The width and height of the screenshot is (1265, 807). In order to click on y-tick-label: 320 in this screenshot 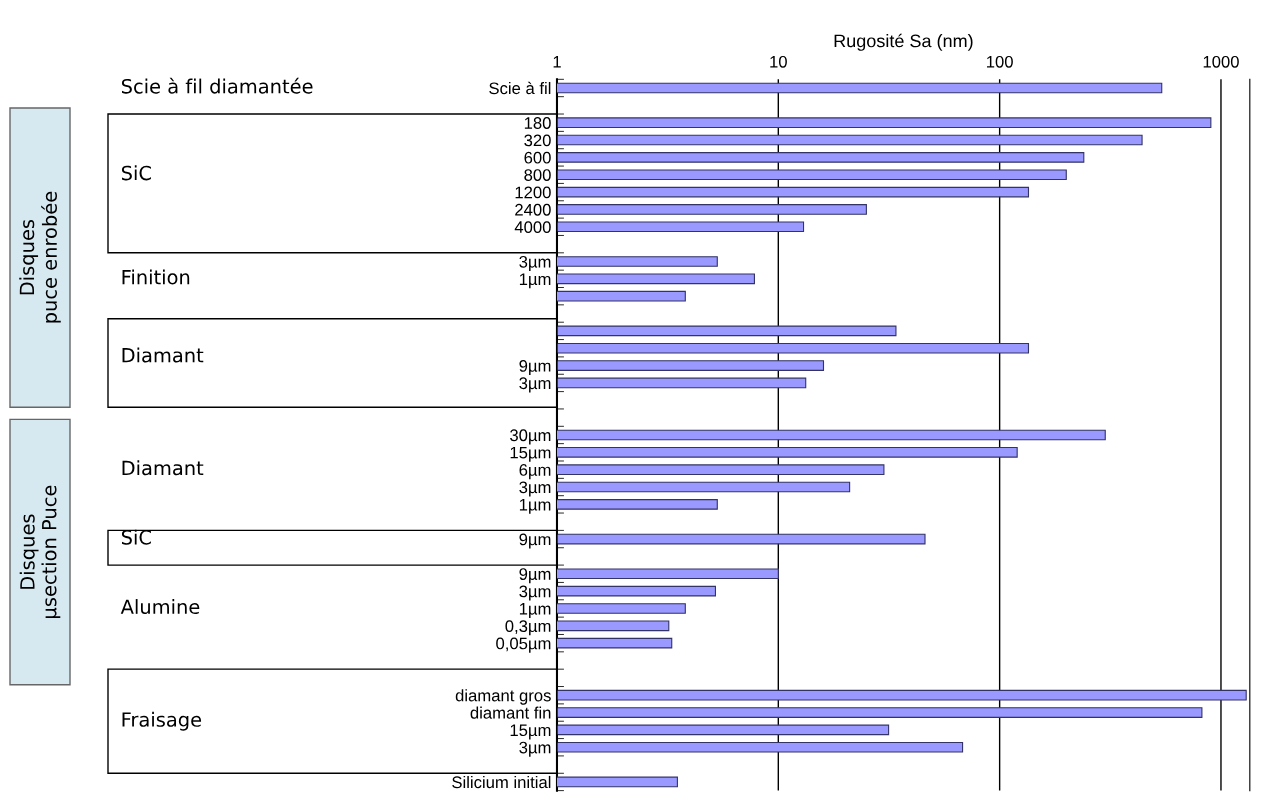, I will do `click(537, 140)`.